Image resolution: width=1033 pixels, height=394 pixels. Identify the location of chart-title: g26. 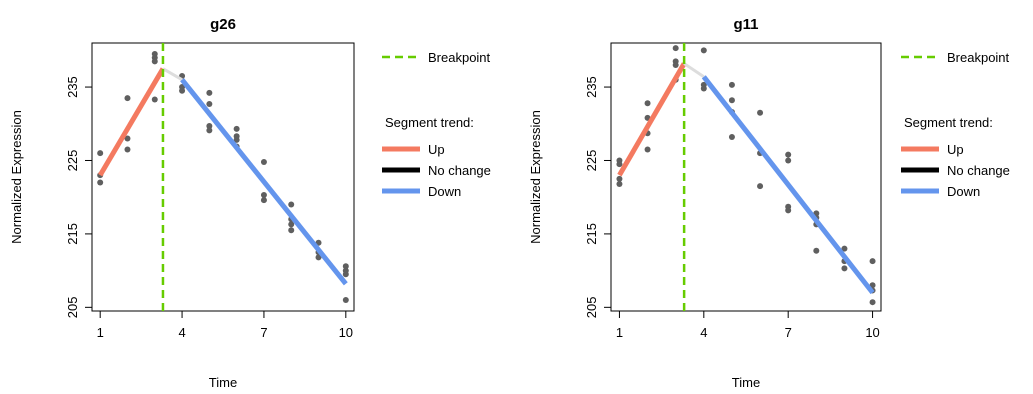
(223, 24).